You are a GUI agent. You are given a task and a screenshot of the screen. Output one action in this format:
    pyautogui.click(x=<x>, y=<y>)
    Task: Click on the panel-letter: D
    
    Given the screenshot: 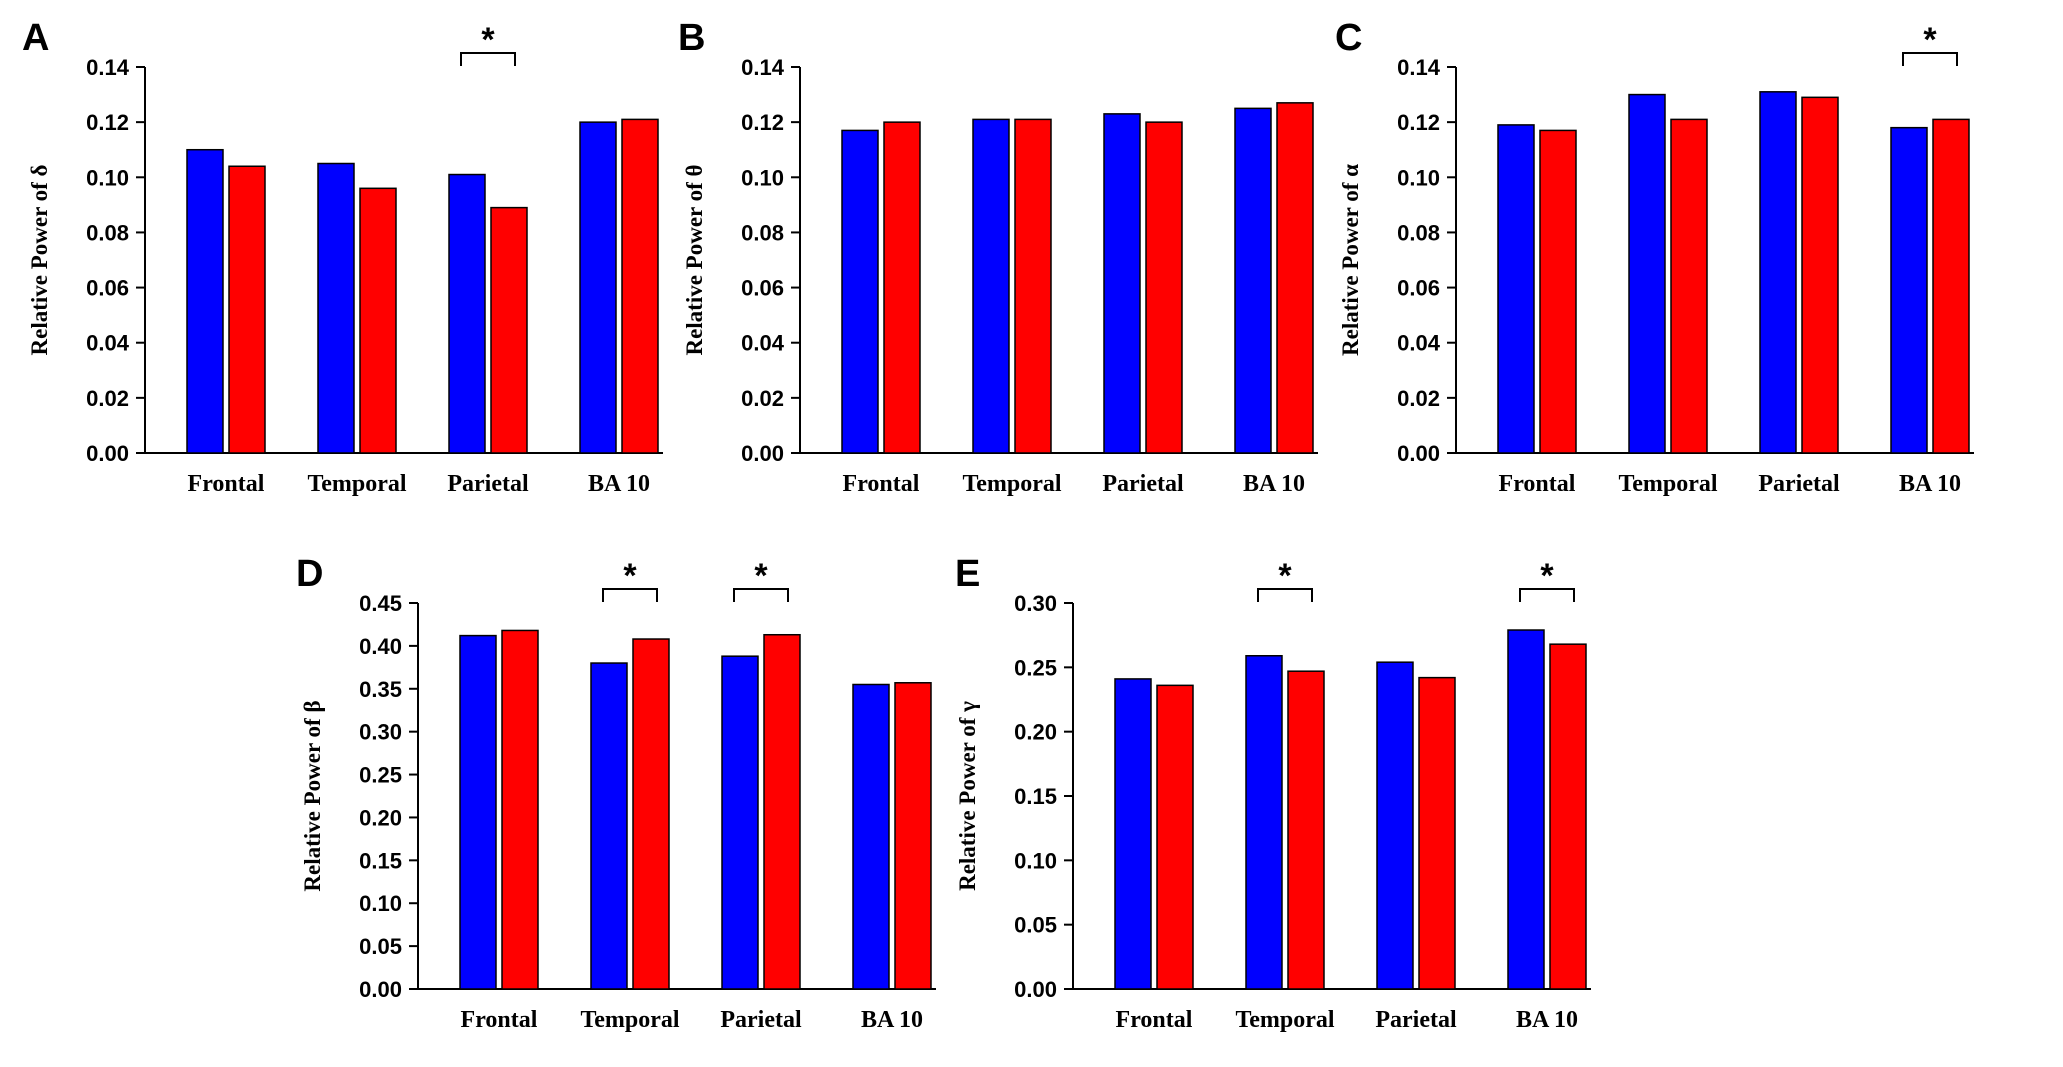 What is the action you would take?
    pyautogui.click(x=309, y=574)
    